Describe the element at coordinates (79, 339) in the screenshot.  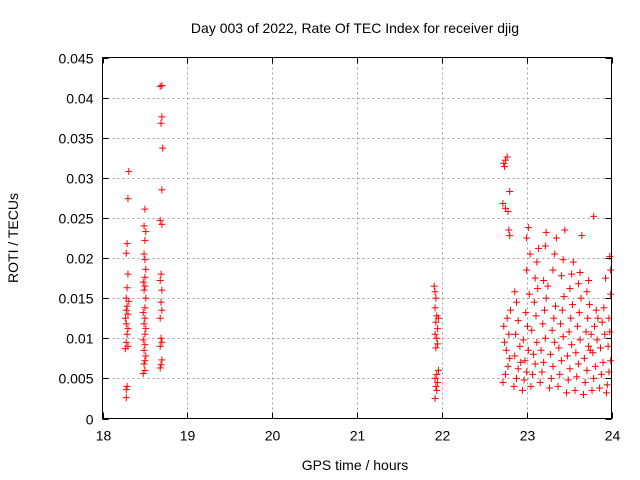
I see `y-tick-label: 0.01` at that location.